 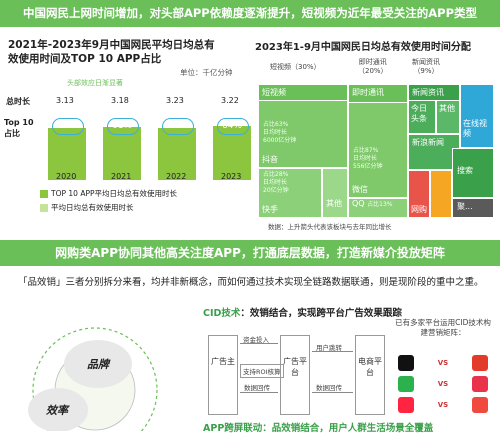 What do you see at coordinates (122, 153) in the screenshot?
I see `bar-2021` at bounding box center [122, 153].